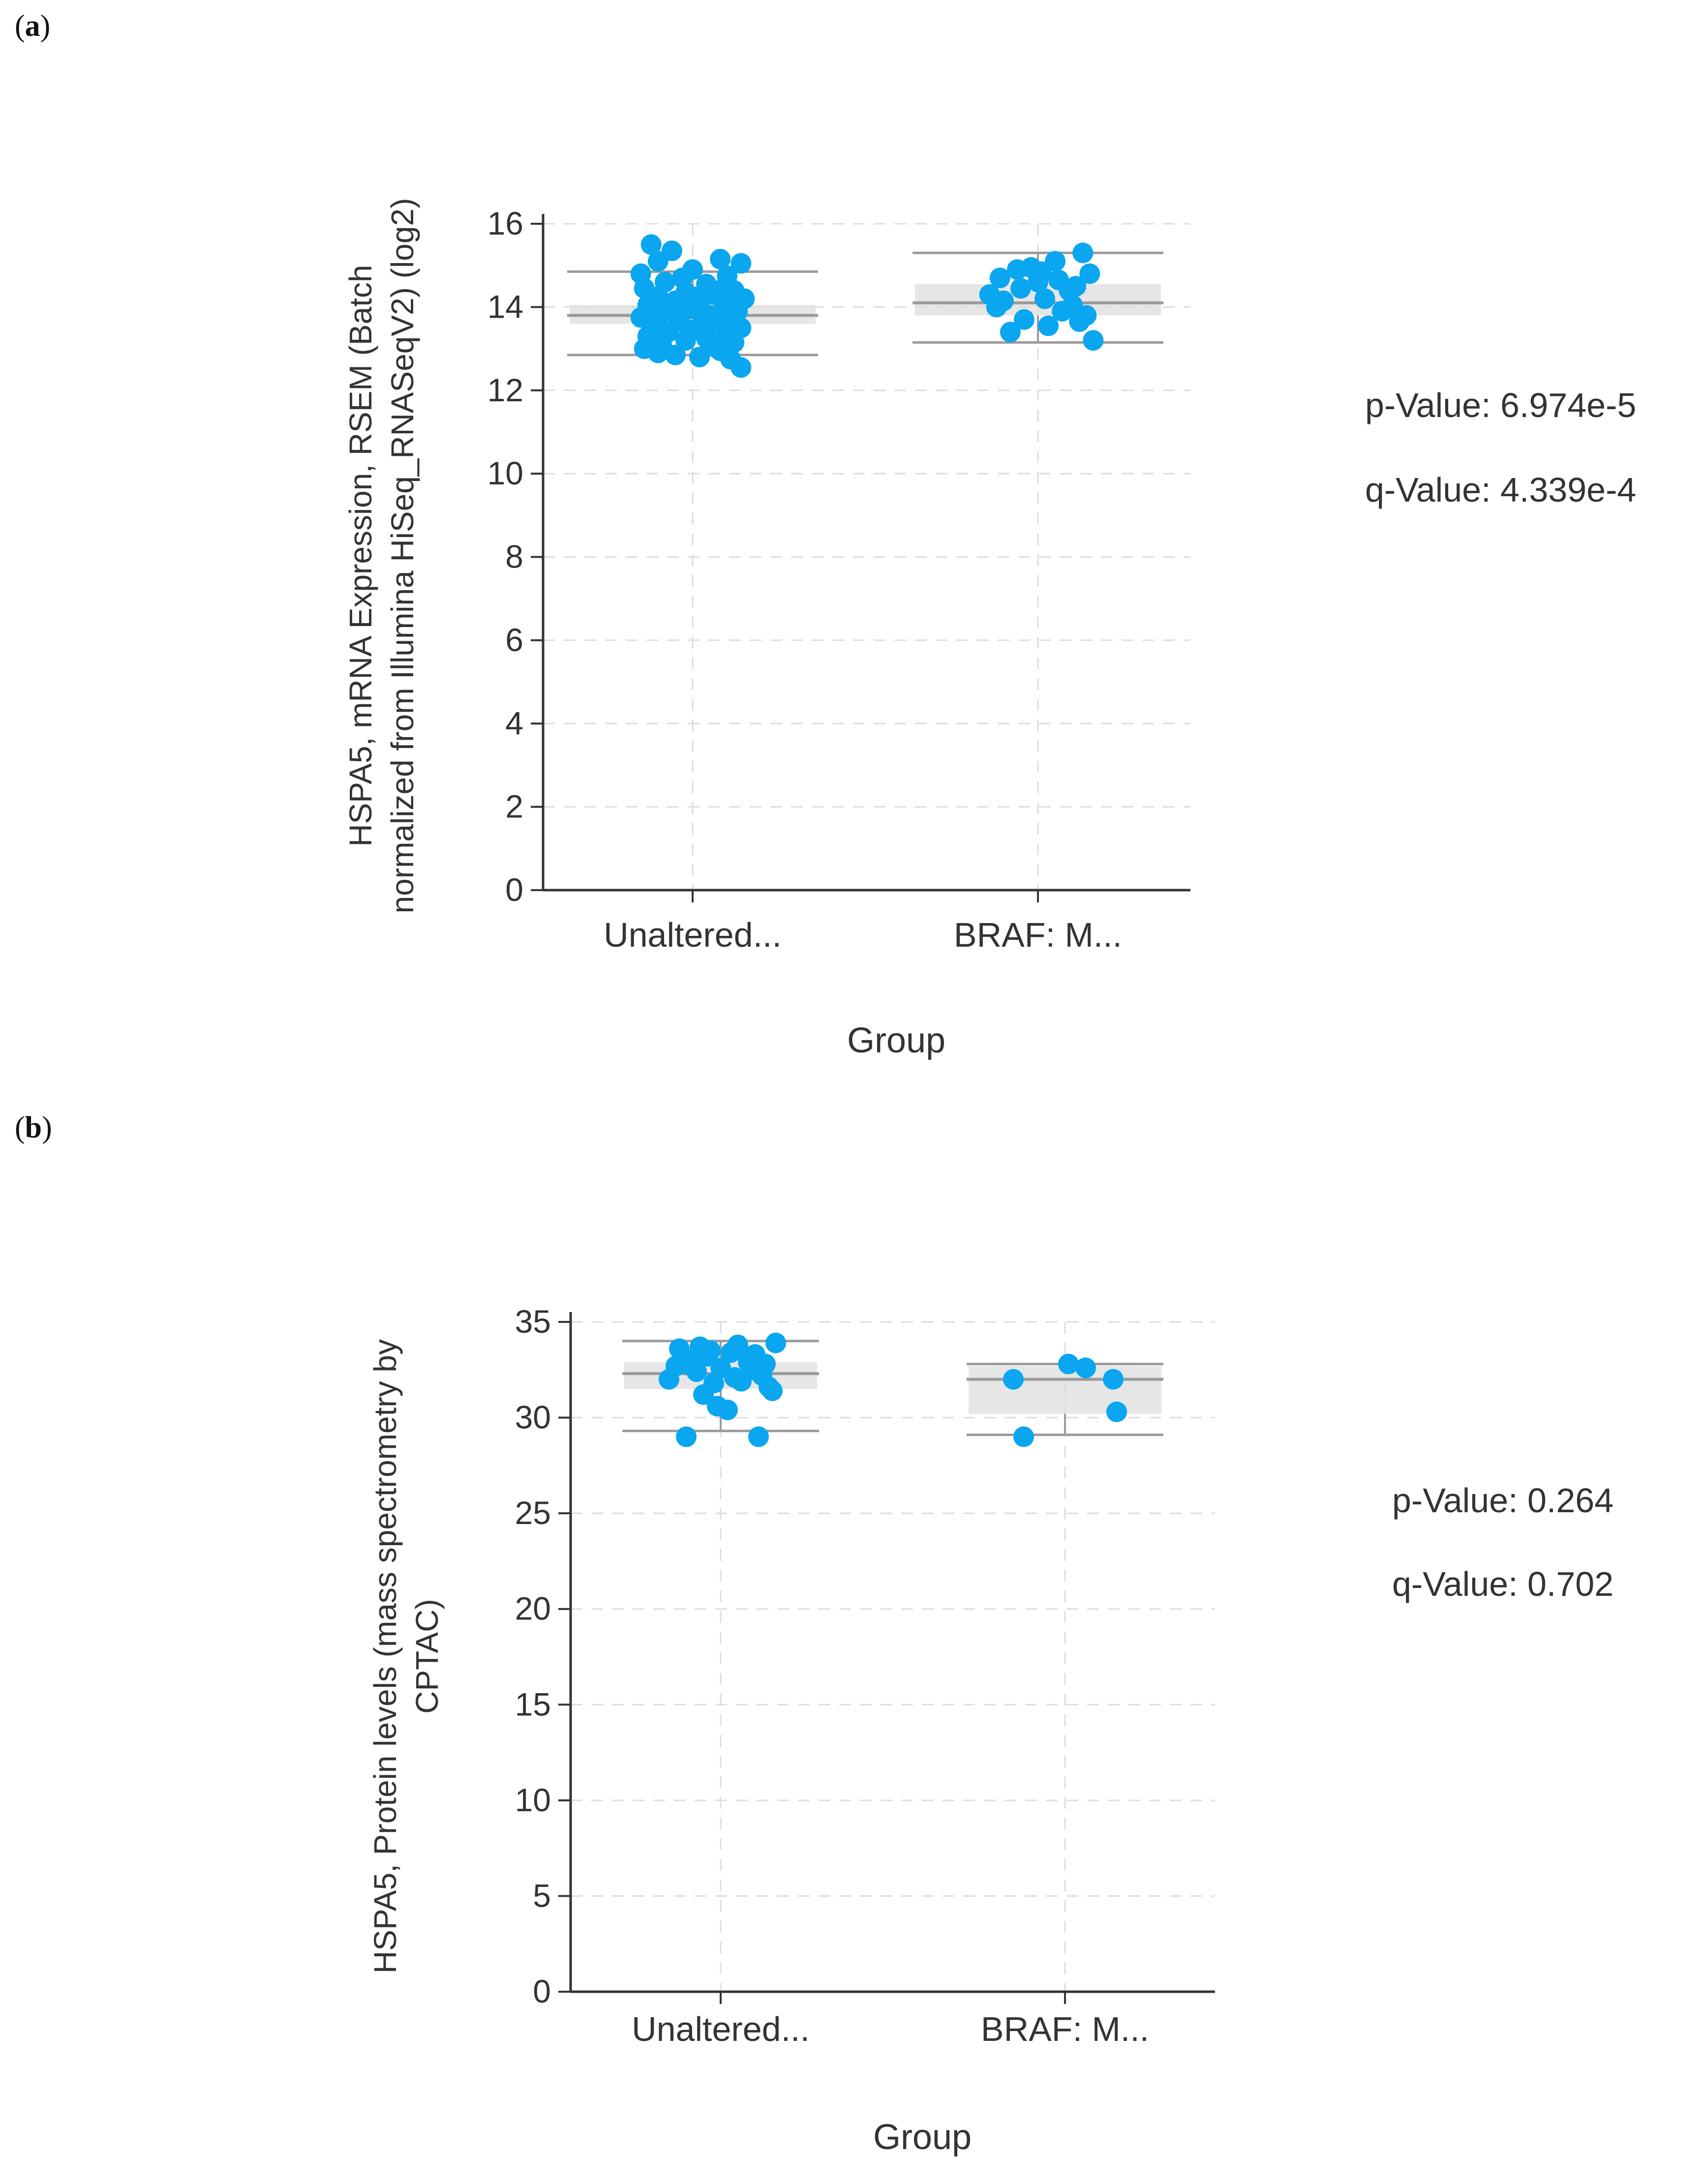  What do you see at coordinates (1500, 405) in the screenshot?
I see `p-value-label: p-Value: 6.974e-5` at bounding box center [1500, 405].